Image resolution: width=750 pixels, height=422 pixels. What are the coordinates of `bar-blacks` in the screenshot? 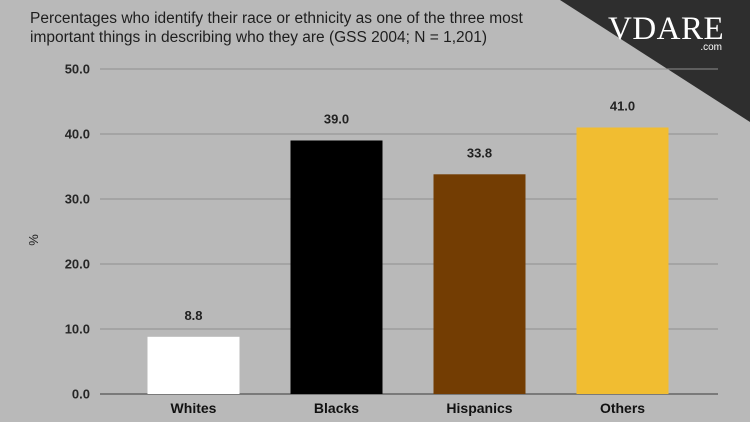 It's located at (336, 267).